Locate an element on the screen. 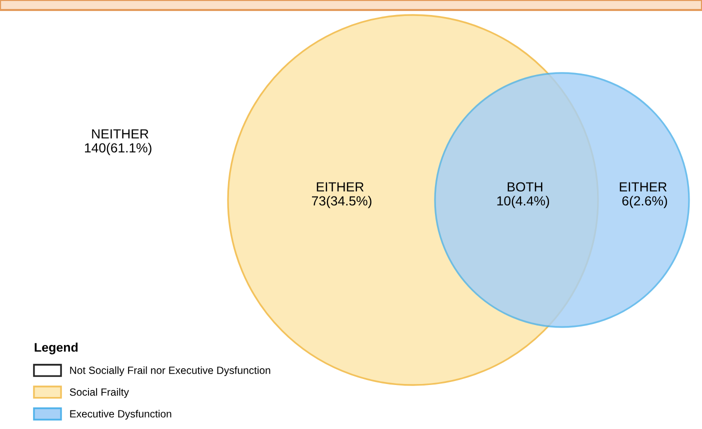 The height and width of the screenshot is (429, 702). text: (34.5%) is located at coordinates (349, 202).